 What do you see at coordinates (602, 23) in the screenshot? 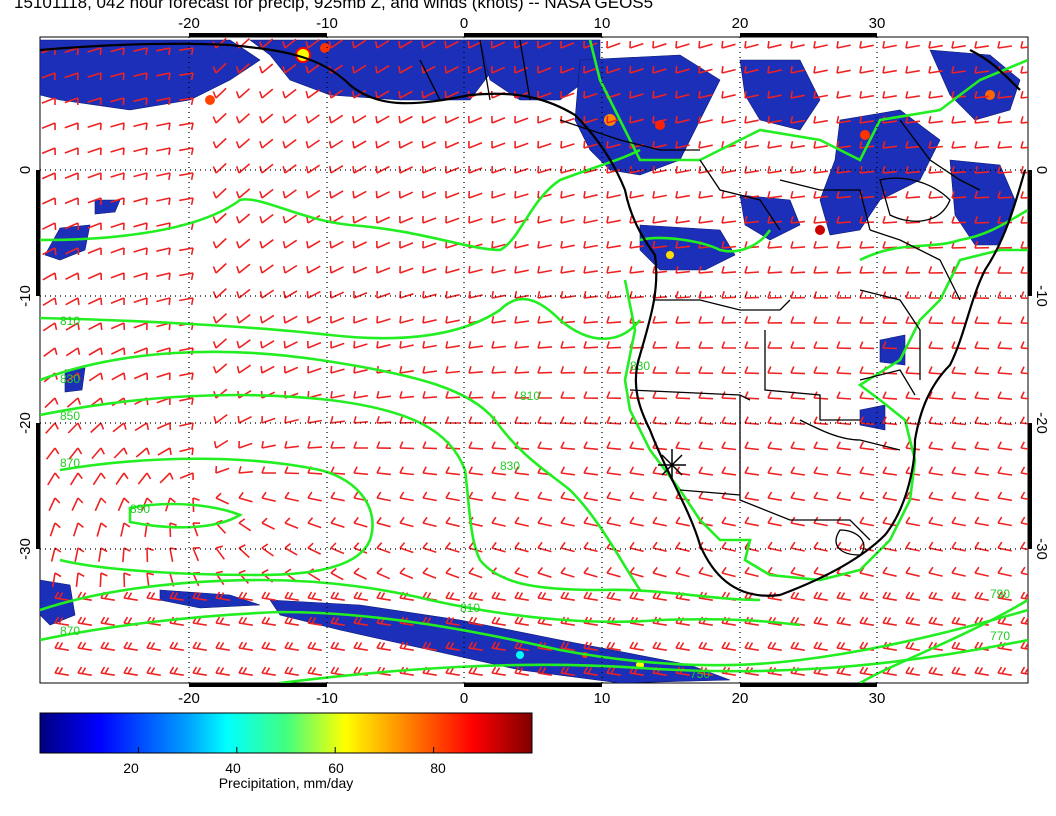
I see `lon-tick-top: 10` at bounding box center [602, 23].